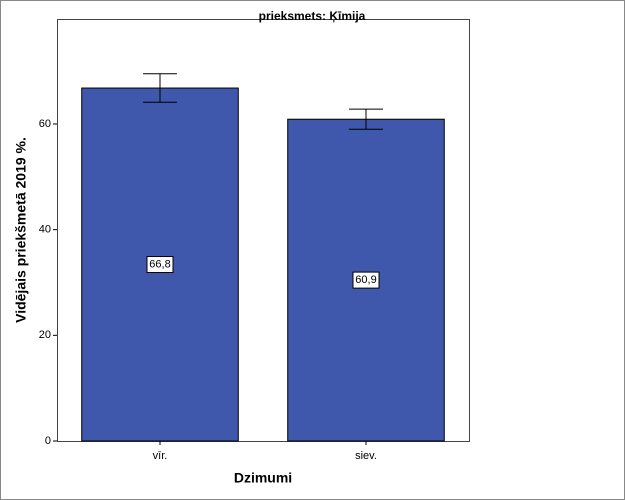  I want to click on y-tick-label: 60, so click(45, 124).